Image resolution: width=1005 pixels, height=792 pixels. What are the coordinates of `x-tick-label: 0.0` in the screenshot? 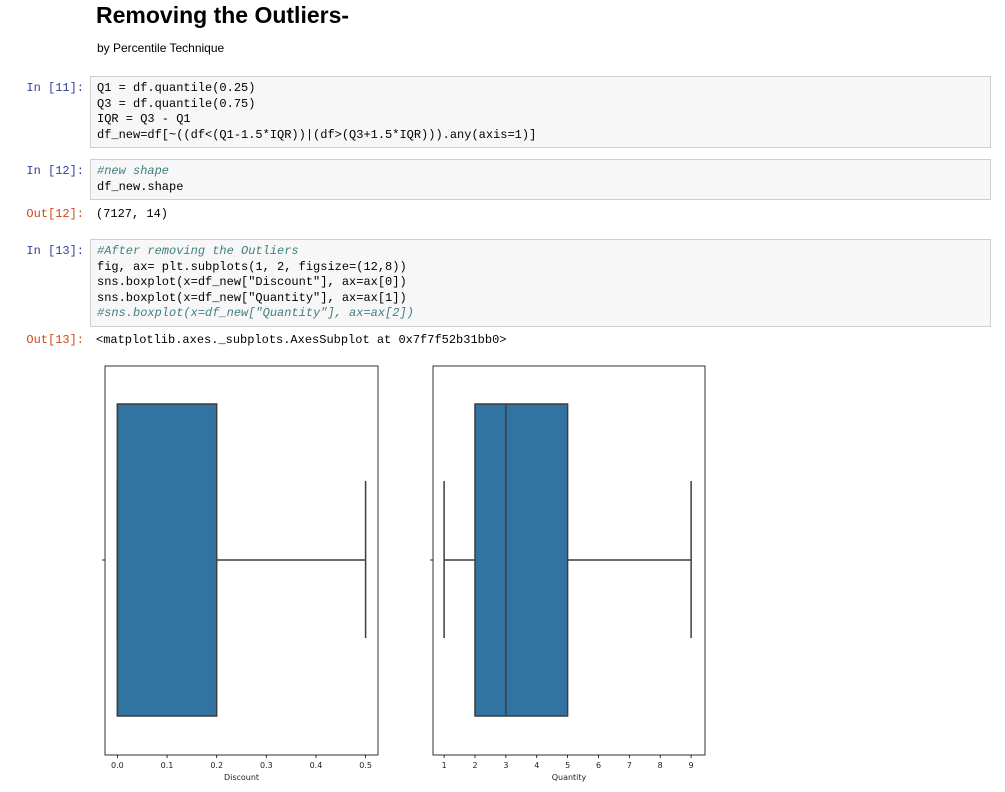 It's located at (117, 765).